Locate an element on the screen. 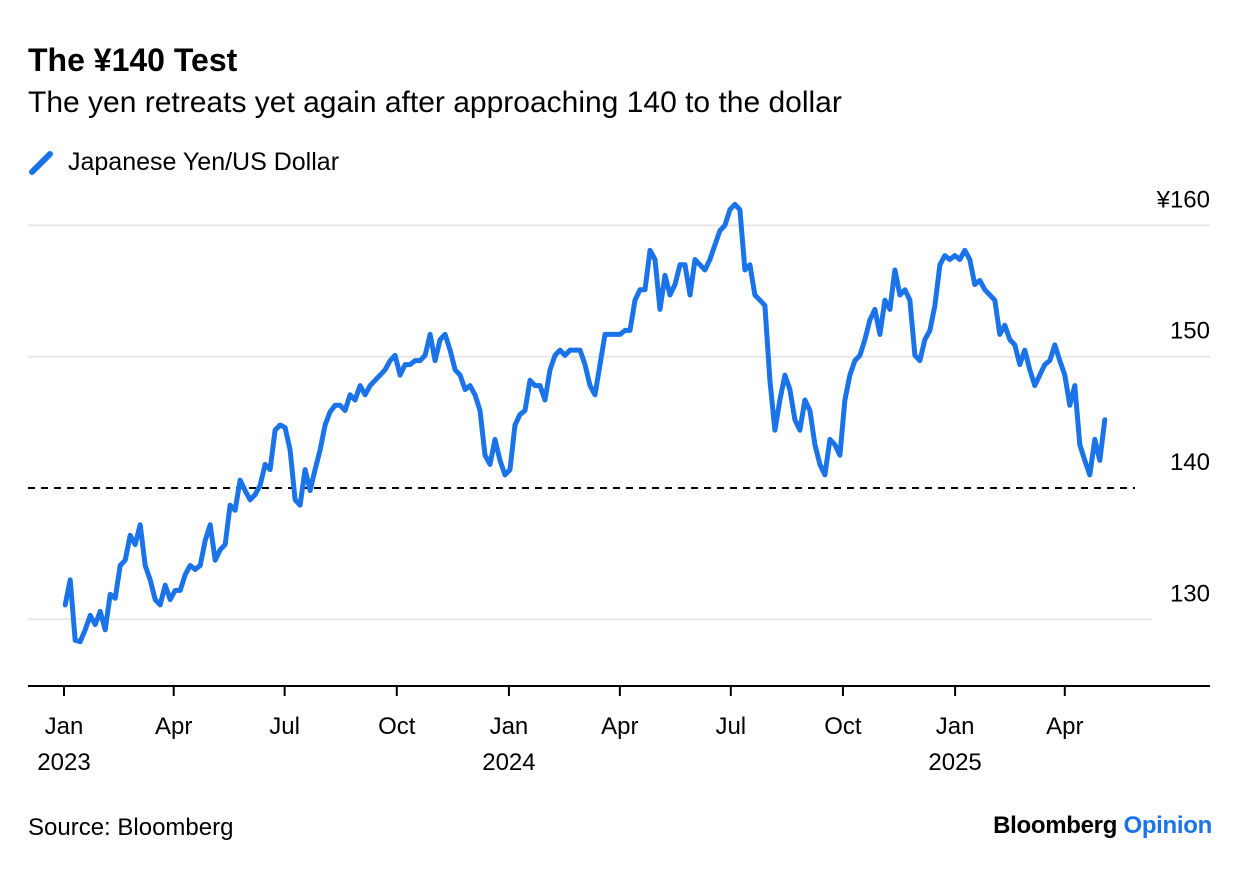  y-tick-label: 130 is located at coordinates (1190, 593).